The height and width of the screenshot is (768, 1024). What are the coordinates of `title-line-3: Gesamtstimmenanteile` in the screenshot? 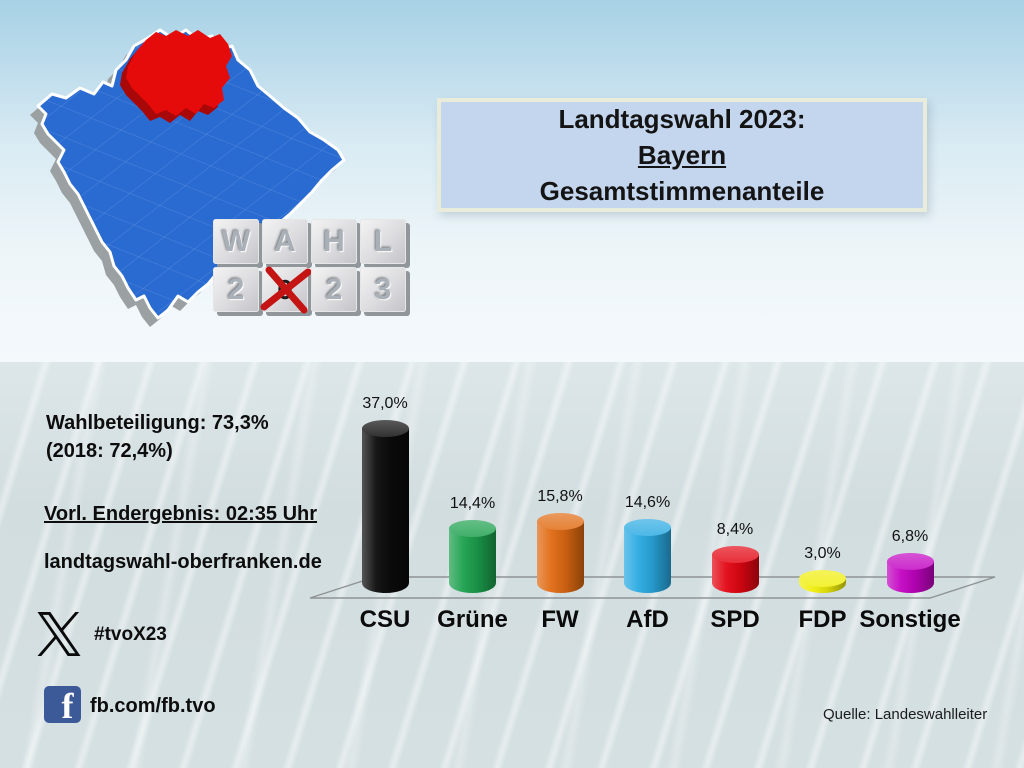 It's located at (682, 191).